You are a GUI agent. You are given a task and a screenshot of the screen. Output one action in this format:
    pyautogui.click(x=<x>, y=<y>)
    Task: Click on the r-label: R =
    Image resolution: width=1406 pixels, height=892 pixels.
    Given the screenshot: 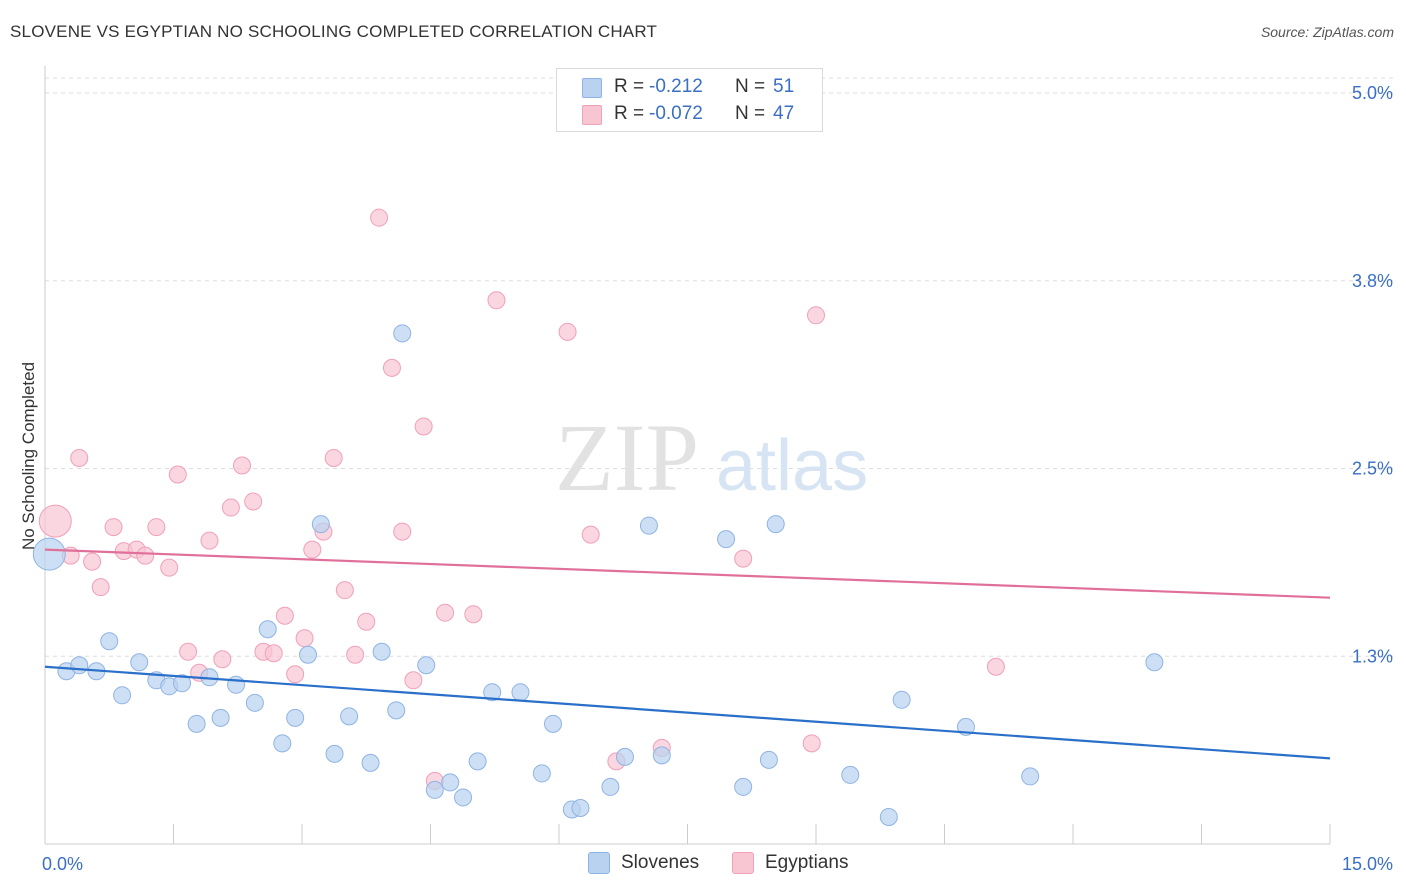 What is the action you would take?
    pyautogui.click(x=629, y=86)
    